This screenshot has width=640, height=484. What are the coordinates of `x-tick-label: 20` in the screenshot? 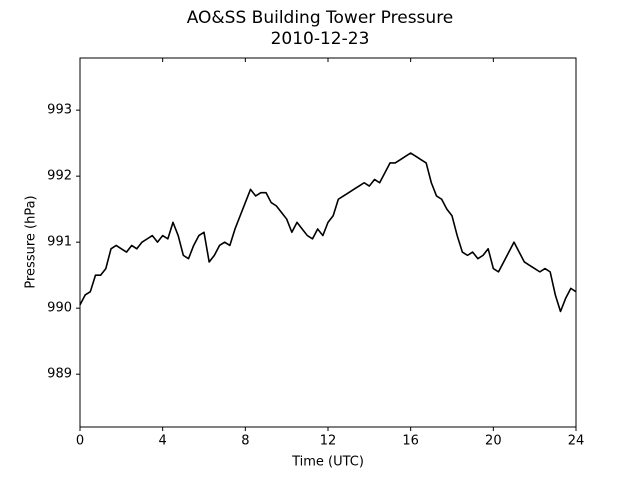 It's located at (493, 441).